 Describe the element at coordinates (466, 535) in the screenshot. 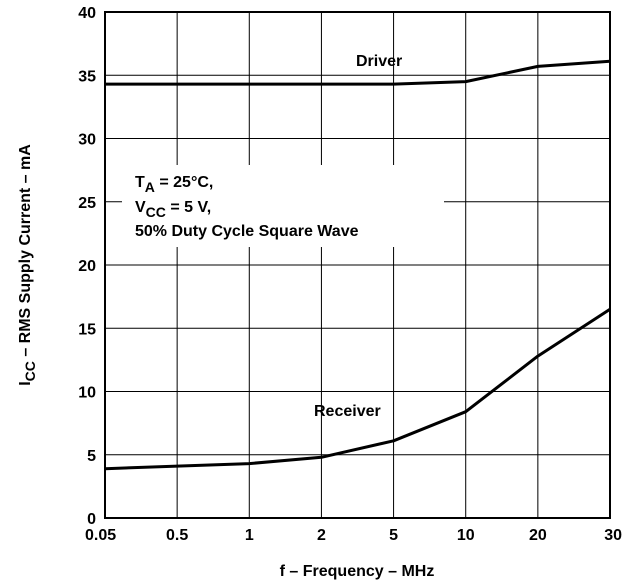

I see `x-tick-label: 10` at that location.